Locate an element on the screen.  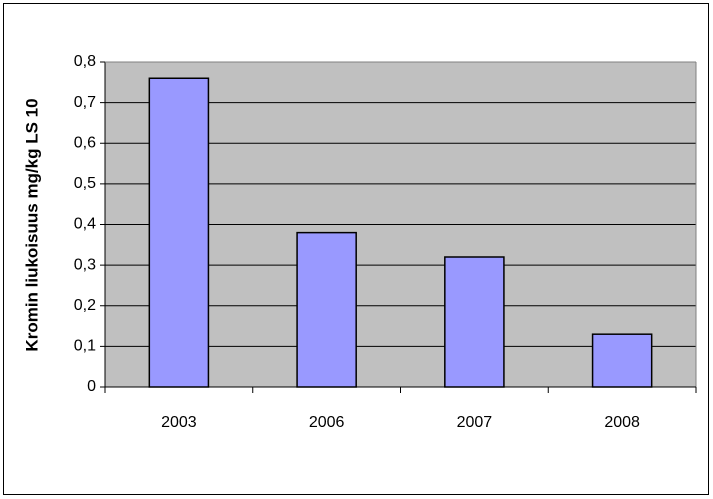
y-tick-label: 0,6 is located at coordinates (85, 142).